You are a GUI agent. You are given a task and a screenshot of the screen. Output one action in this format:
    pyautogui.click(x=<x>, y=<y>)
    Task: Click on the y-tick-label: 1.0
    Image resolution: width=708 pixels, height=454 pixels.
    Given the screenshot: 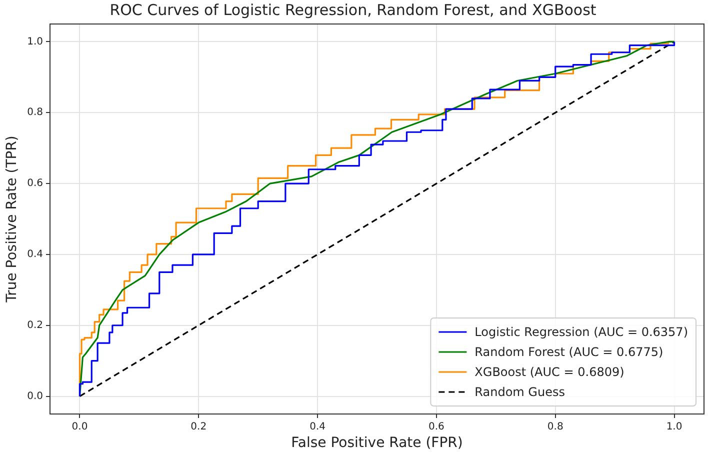 What is the action you would take?
    pyautogui.click(x=35, y=42)
    